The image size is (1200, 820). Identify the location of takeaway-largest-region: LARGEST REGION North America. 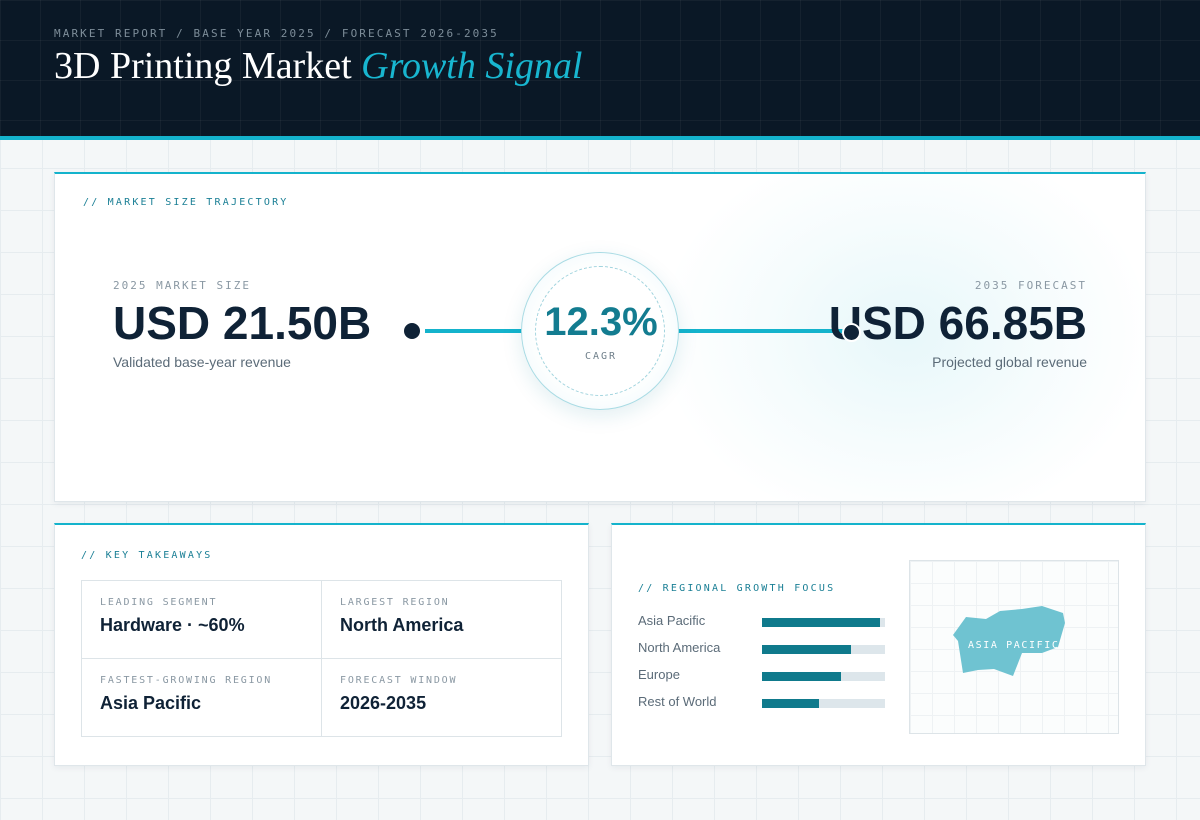
(442, 620).